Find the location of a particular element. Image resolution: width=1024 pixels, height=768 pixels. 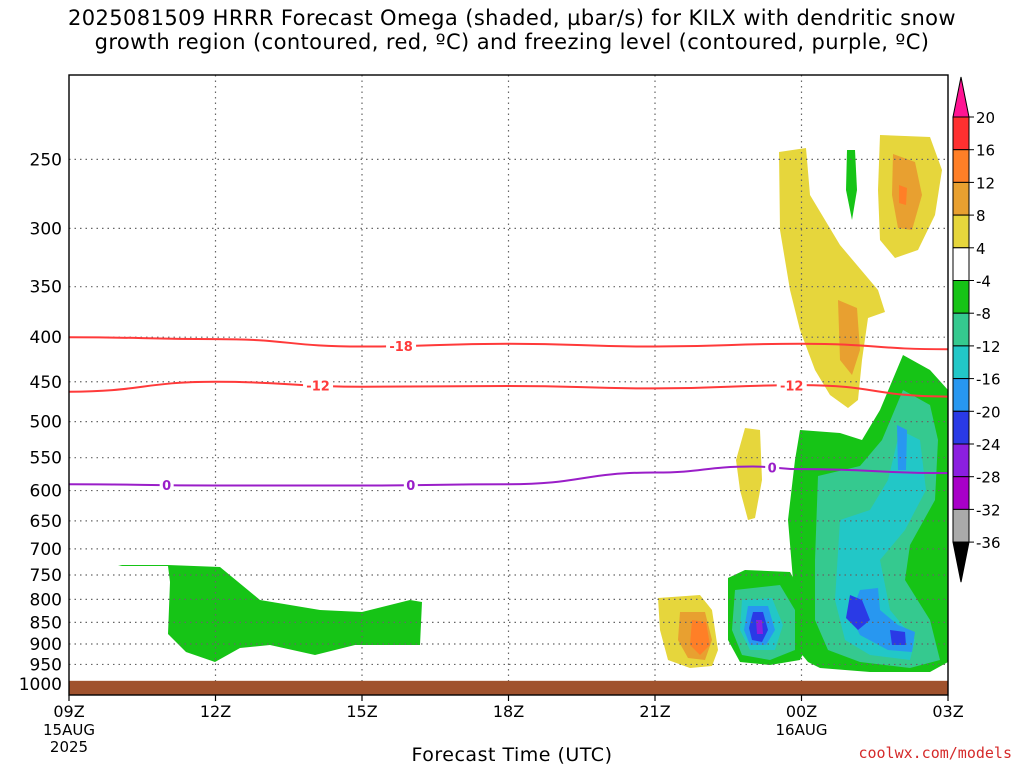

omega-area-purple-lower is located at coordinates (759, 627).